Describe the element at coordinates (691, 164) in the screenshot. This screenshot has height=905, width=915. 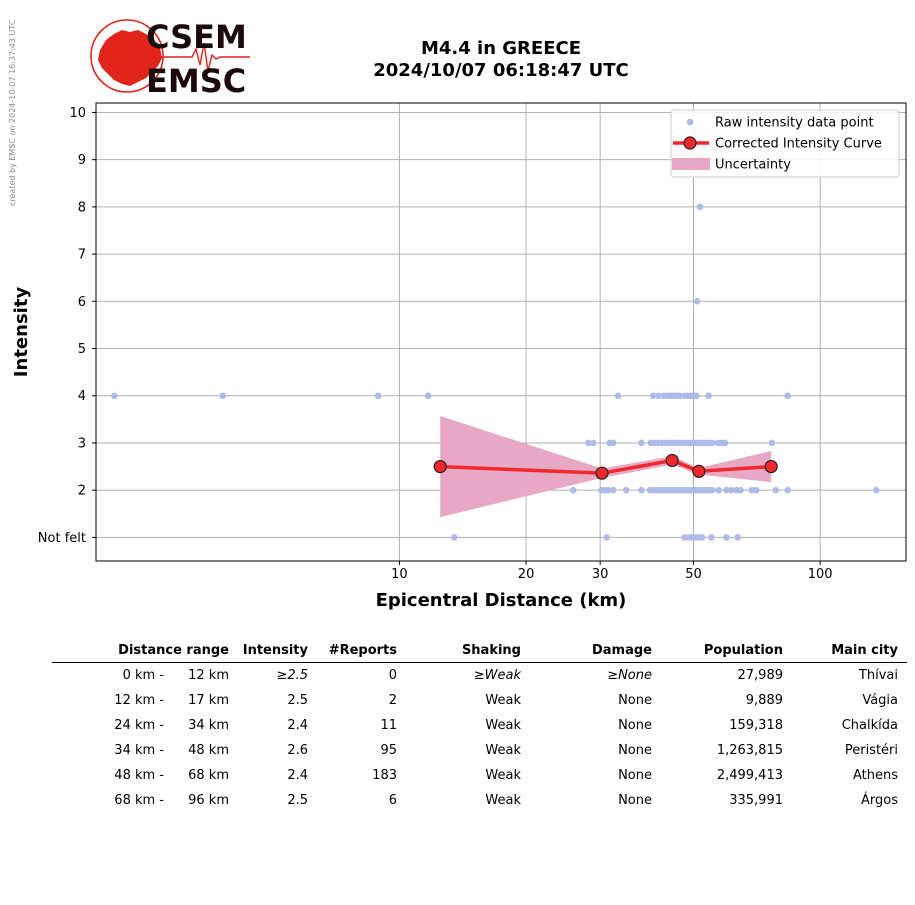
I see `legend-band-swatch` at that location.